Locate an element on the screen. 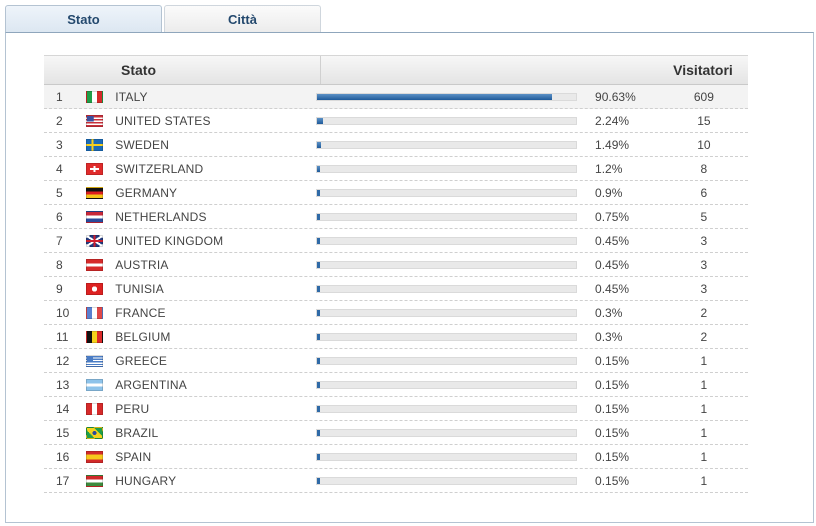 The width and height of the screenshot is (816, 526). column-header-country: Stato is located at coordinates (182, 70).